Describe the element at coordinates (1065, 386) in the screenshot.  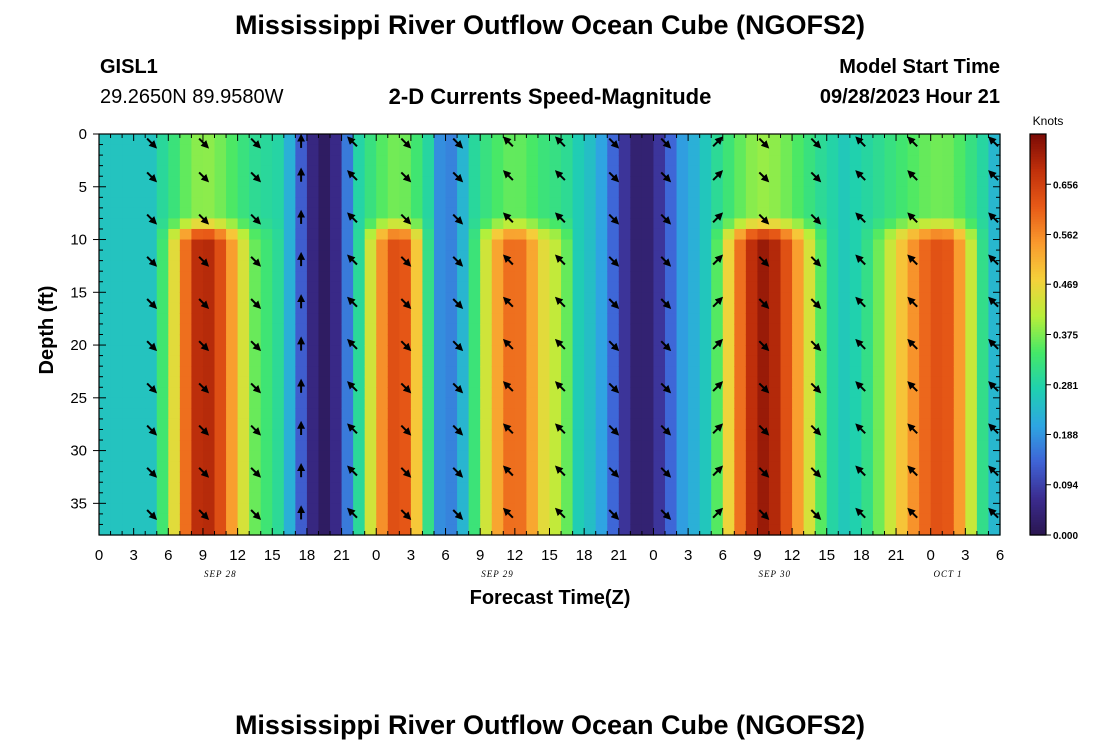
I see `colorbar-tick-label: 0.281` at that location.